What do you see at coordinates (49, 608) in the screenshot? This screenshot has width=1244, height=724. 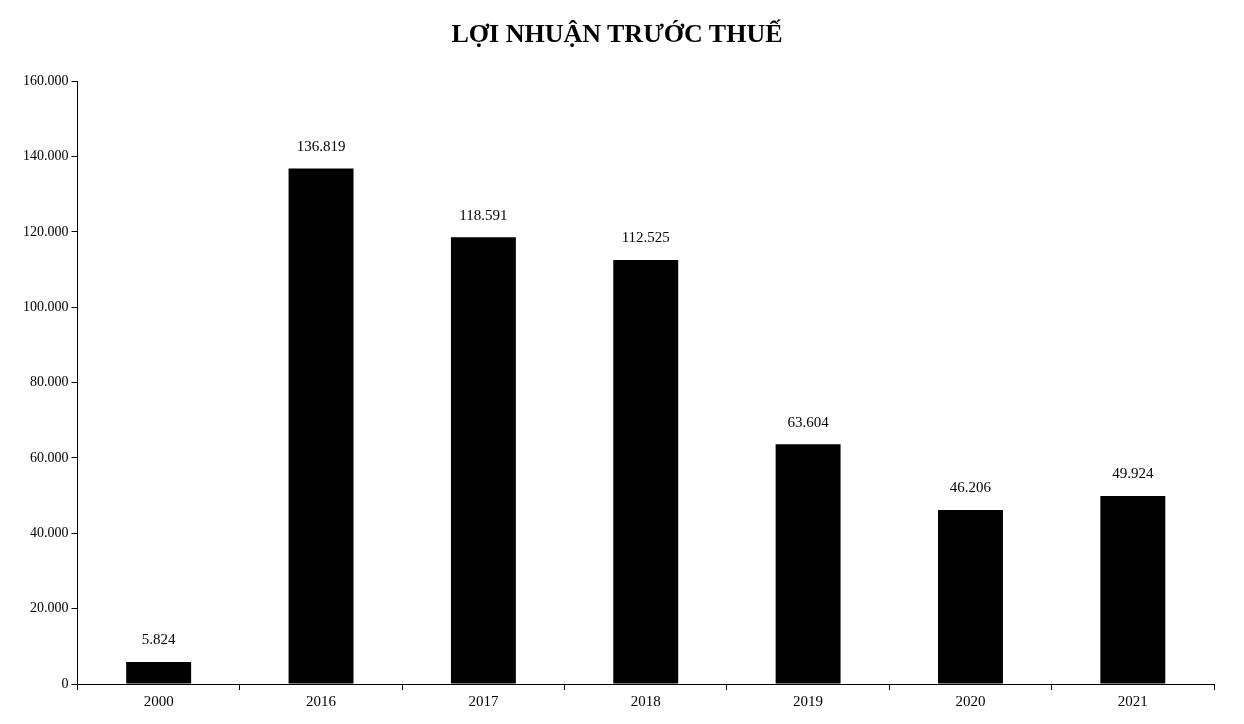 I see `y-tick-label: 20.000` at bounding box center [49, 608].